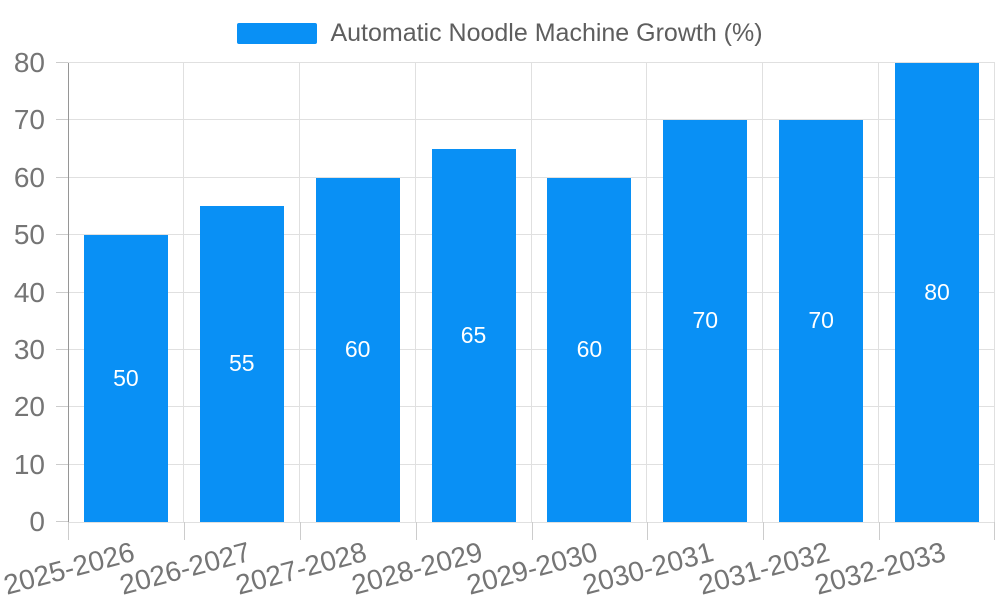 This screenshot has height=600, width=1000. Describe the element at coordinates (37, 521) in the screenshot. I see `y-axis-tick-label: 0` at that location.